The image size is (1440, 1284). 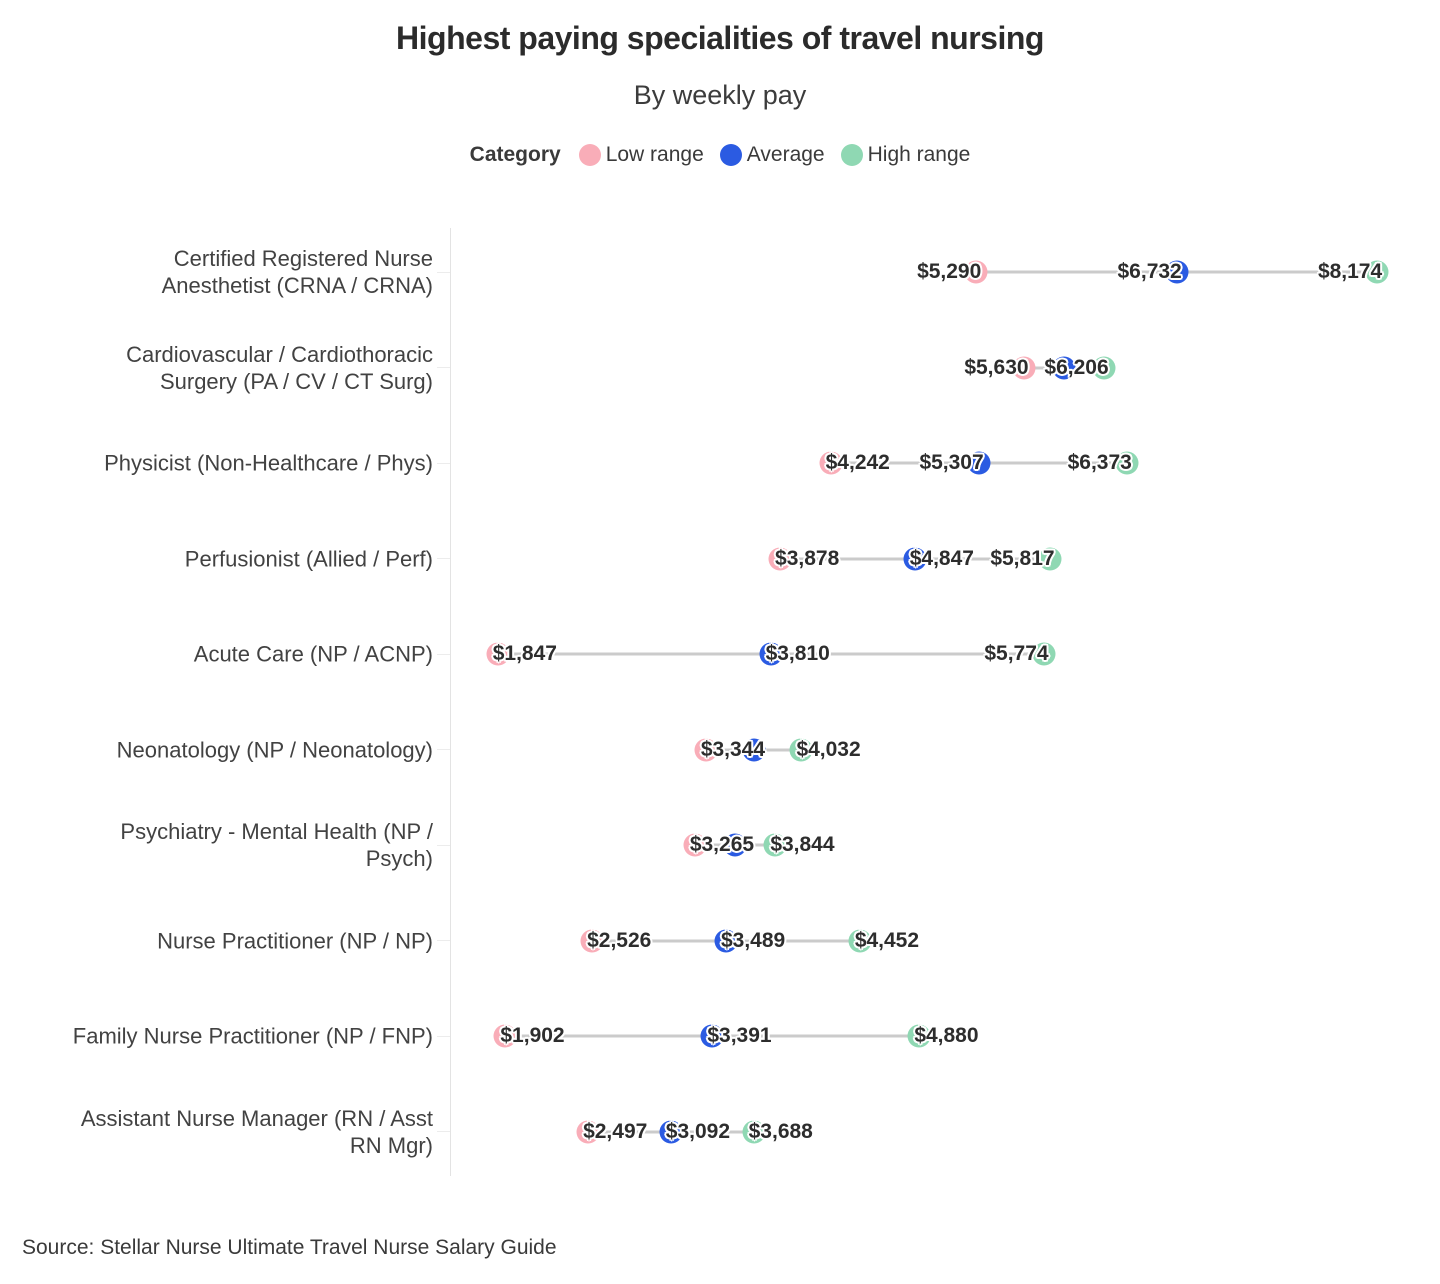 I want to click on legend: Category Low range Average High range, so click(x=720, y=155).